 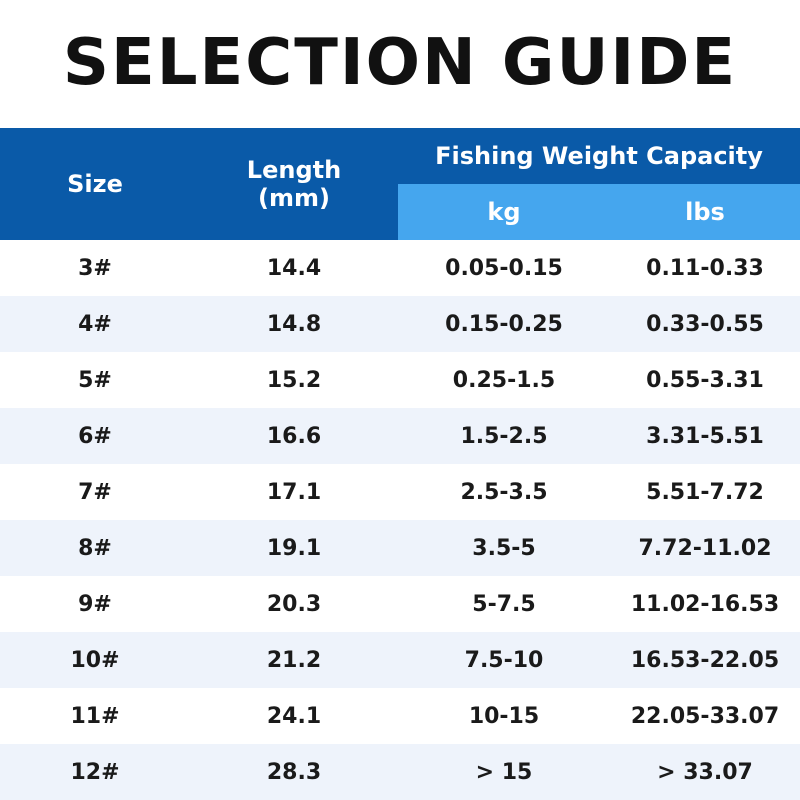 I want to click on table-row: 10# 21.2 7.5-10 16.53-22.05, so click(x=400, y=660).